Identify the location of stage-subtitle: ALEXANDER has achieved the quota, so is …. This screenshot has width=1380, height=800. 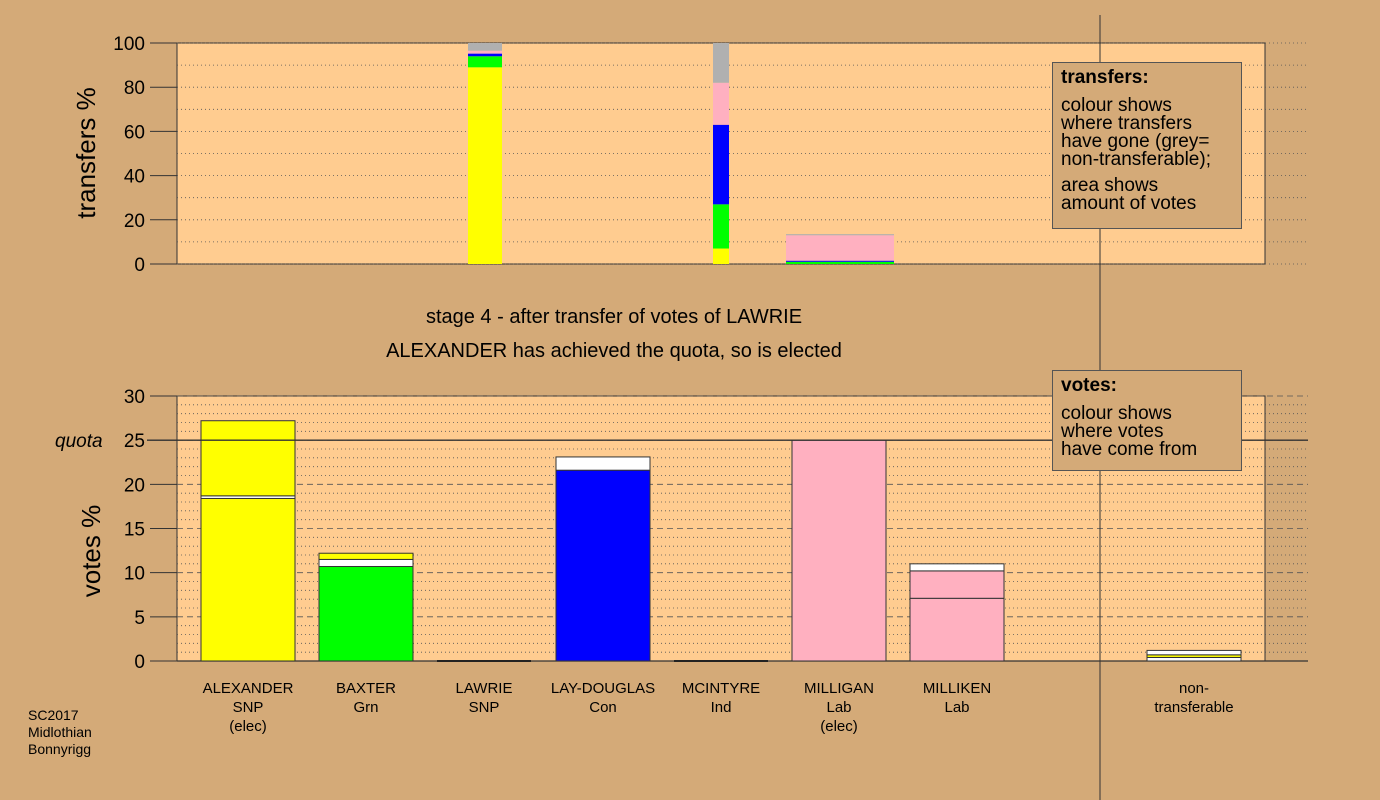
(614, 351).